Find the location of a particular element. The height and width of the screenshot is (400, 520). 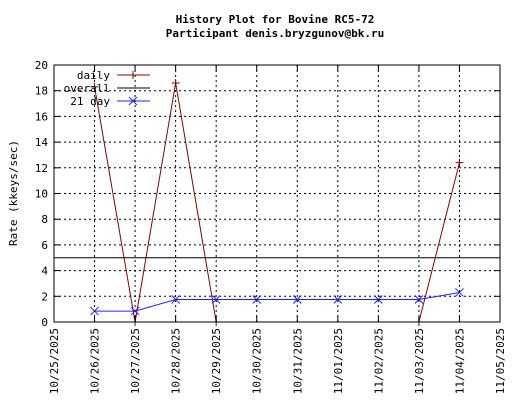

legend-label: overall is located at coordinates (87, 88).